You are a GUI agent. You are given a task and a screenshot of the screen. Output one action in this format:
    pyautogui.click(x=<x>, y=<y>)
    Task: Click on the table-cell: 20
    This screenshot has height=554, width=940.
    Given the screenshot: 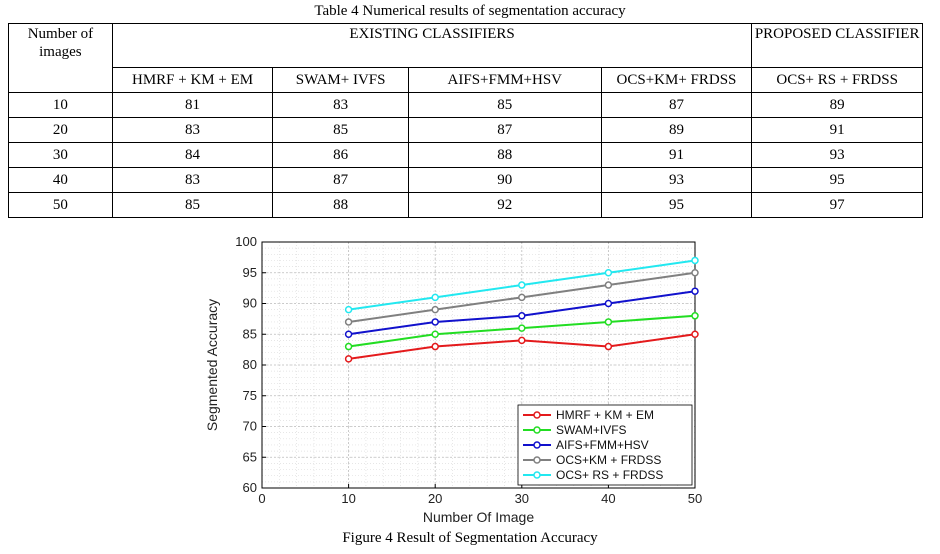 What is the action you would take?
    pyautogui.click(x=60, y=130)
    